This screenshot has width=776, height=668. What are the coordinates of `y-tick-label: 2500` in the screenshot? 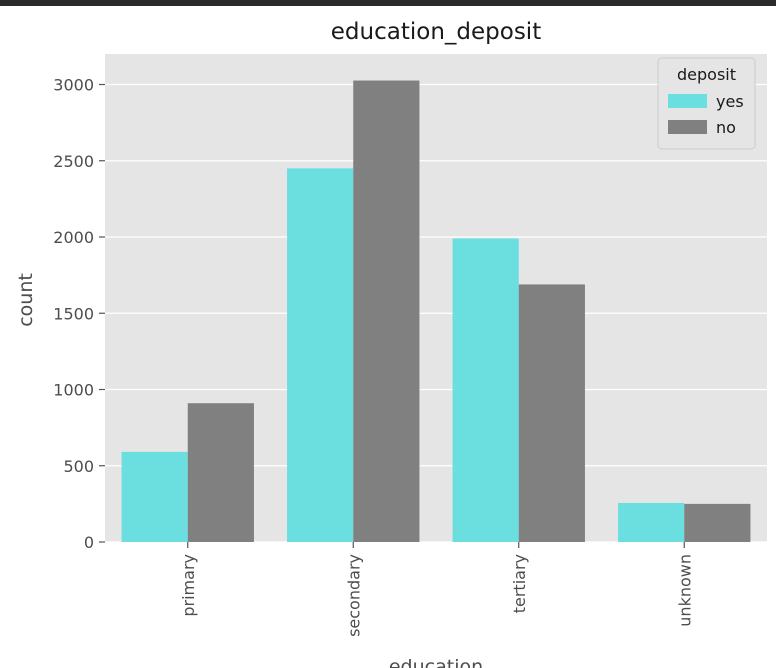 It's located at (73, 161).